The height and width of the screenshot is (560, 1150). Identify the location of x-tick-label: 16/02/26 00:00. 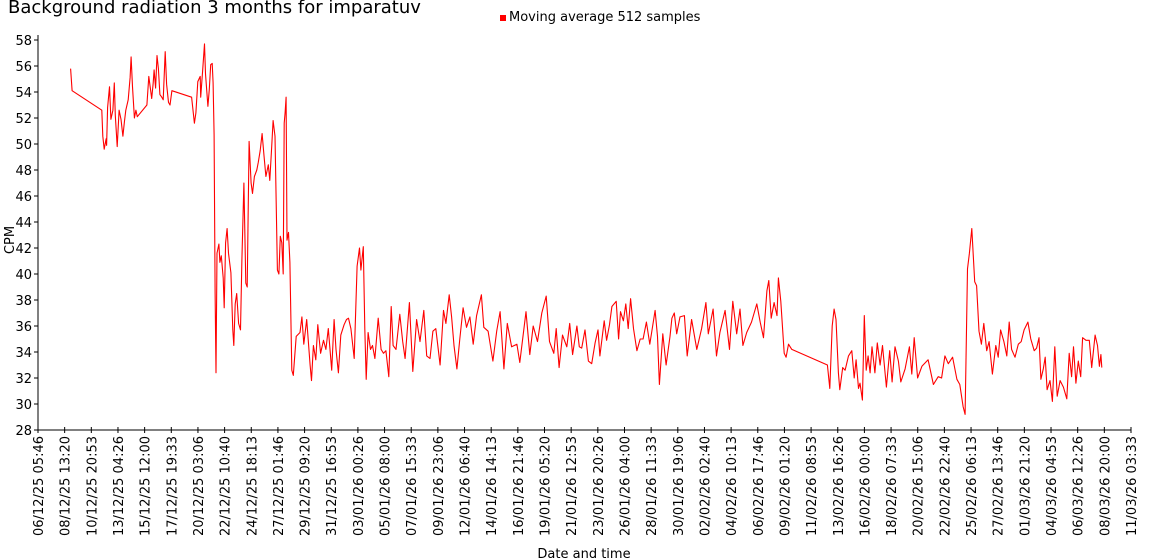
(865, 486).